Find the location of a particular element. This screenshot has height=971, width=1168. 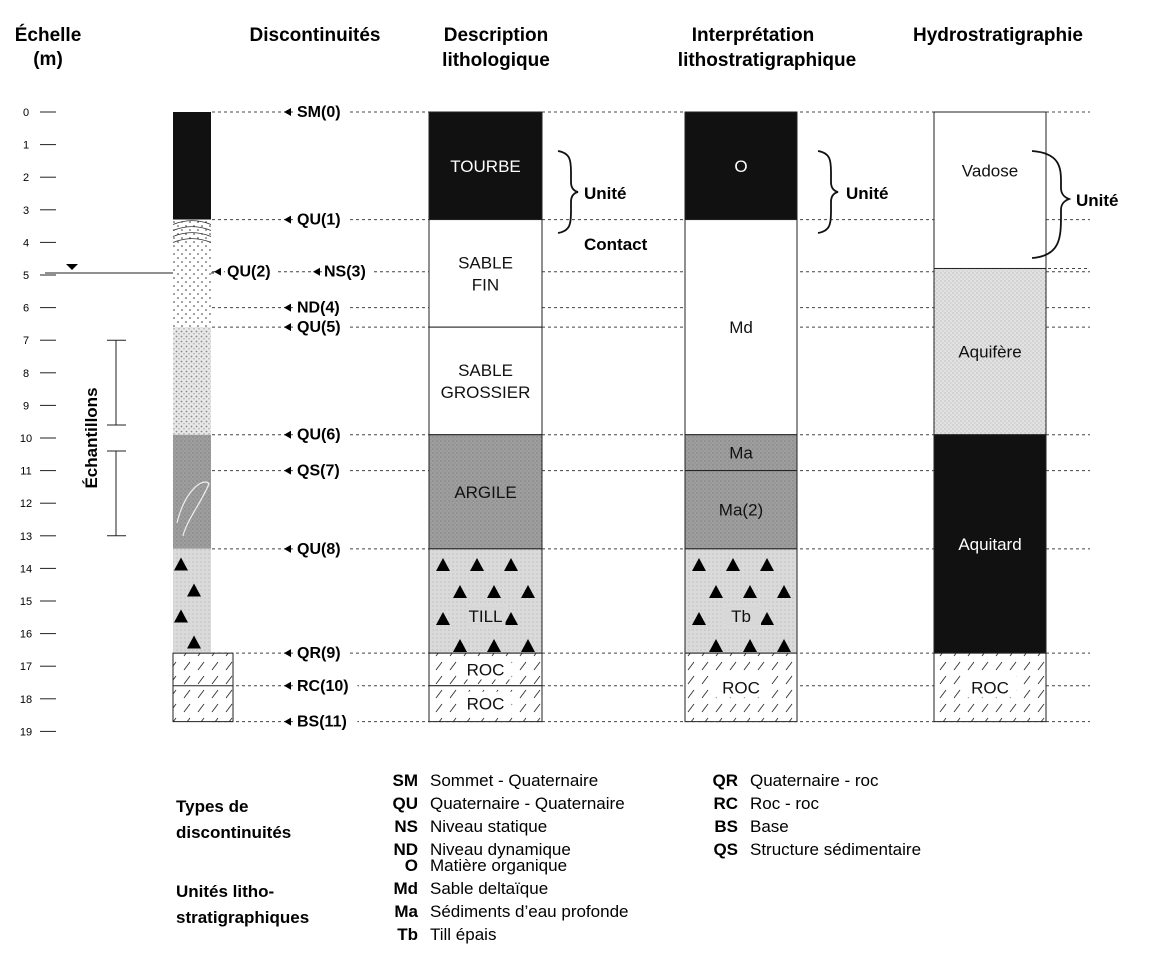

samples-label: Échantillons is located at coordinates (91, 437).